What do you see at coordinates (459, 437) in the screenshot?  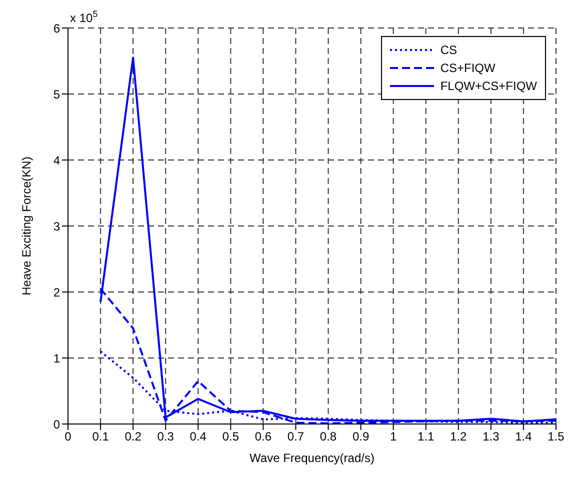 I see `x-tick-label: 1.2` at bounding box center [459, 437].